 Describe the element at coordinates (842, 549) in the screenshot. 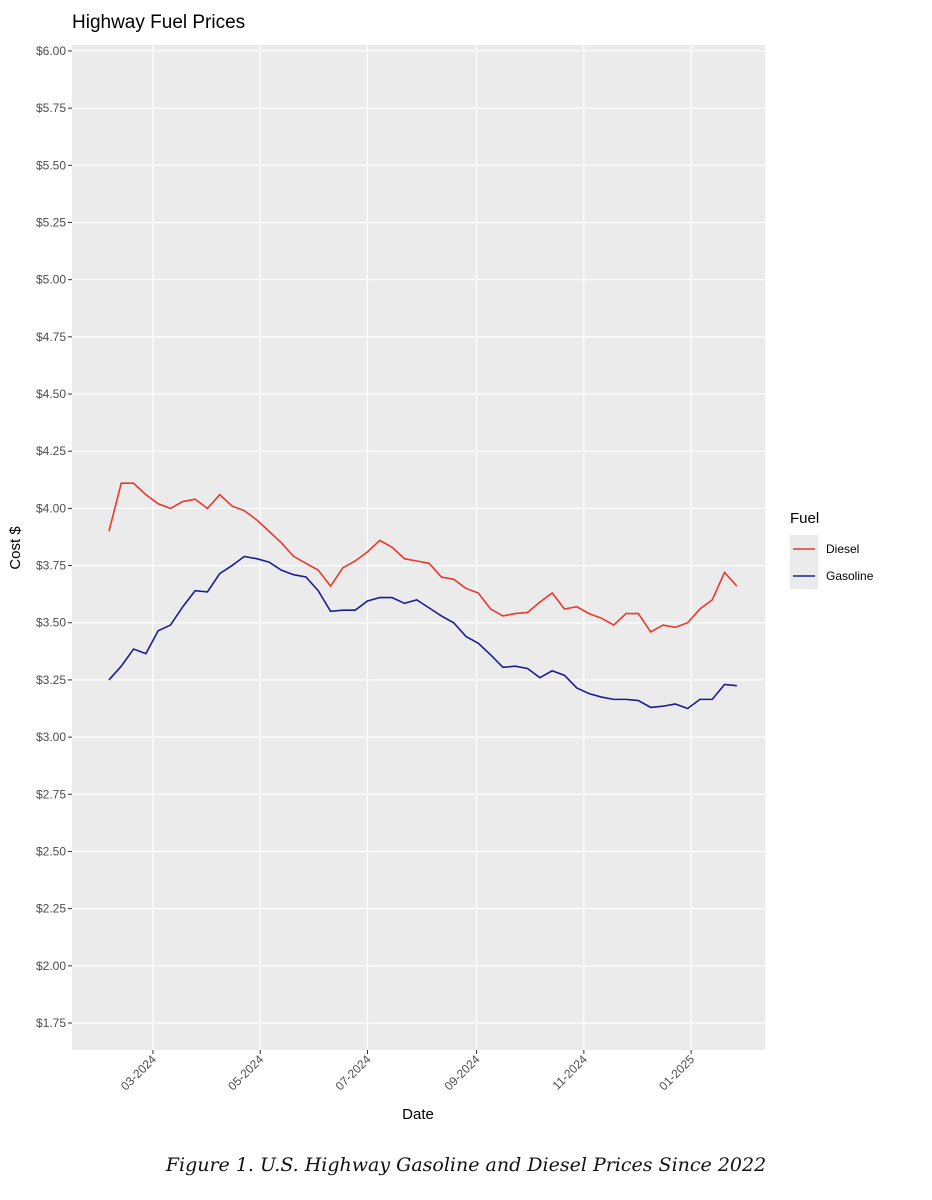

I see `legend-label: Diesel` at that location.